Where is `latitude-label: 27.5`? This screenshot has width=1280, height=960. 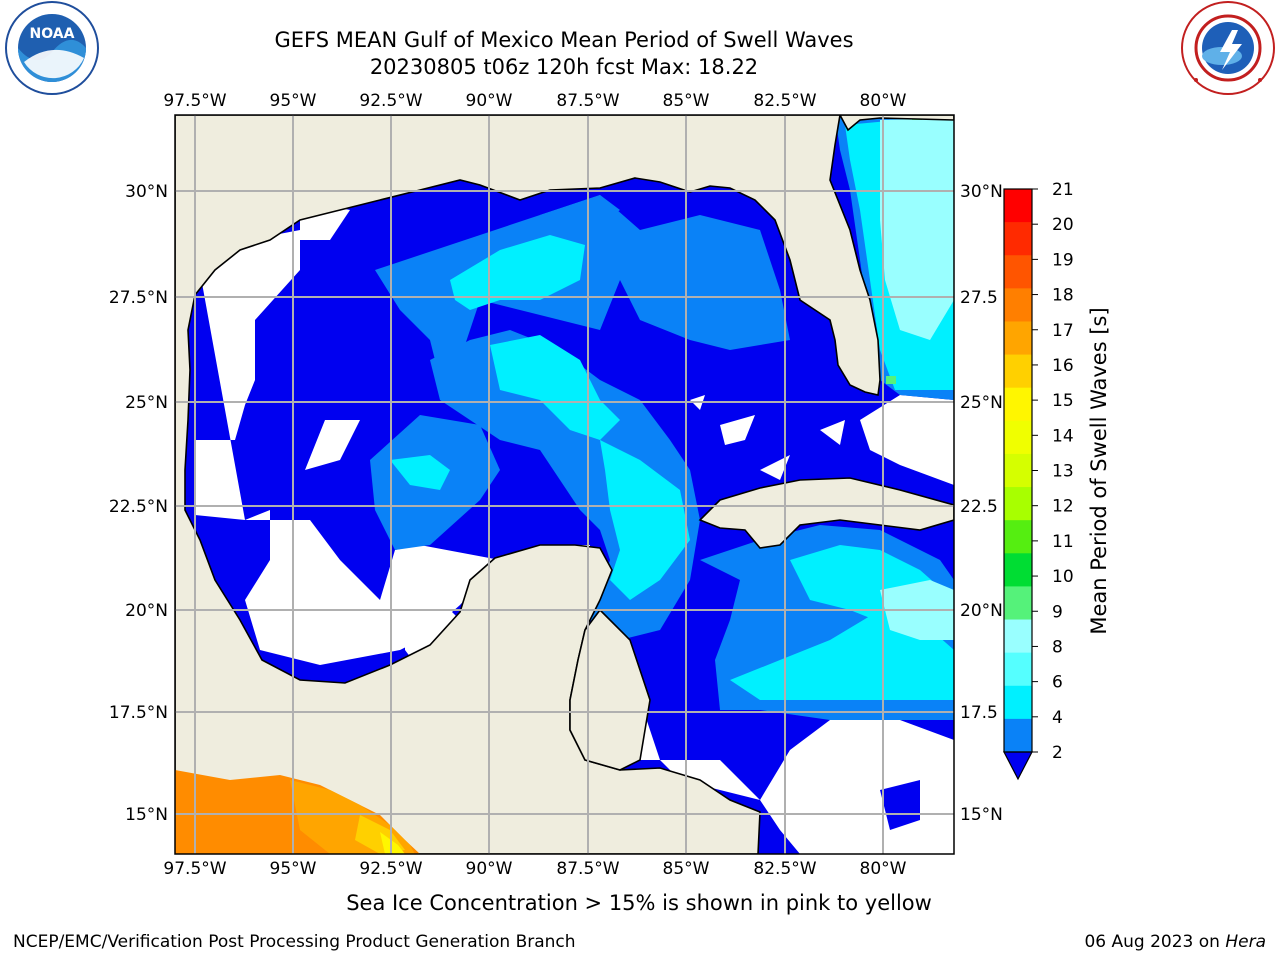
latitude-label: 27.5 is located at coordinates (979, 298).